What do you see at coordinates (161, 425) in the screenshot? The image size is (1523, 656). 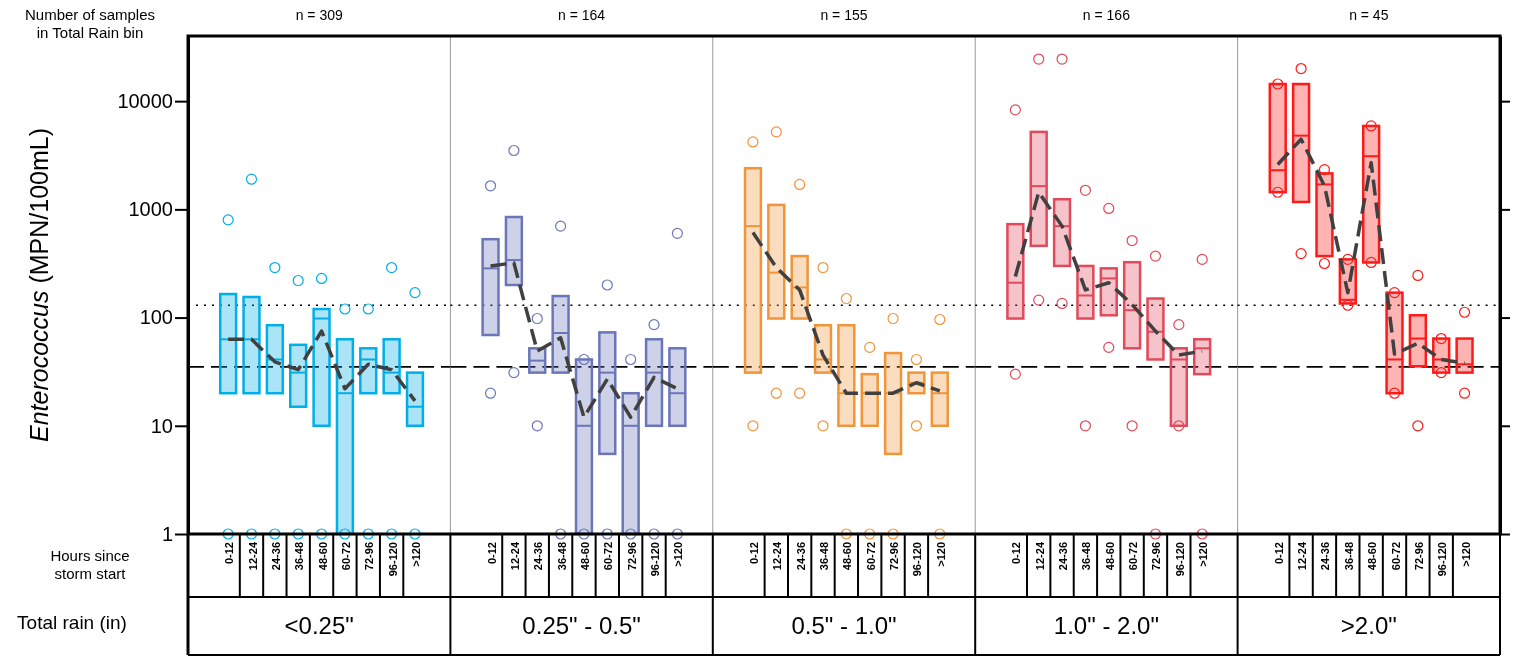 I see `y-tick-label: 10` at bounding box center [161, 425].